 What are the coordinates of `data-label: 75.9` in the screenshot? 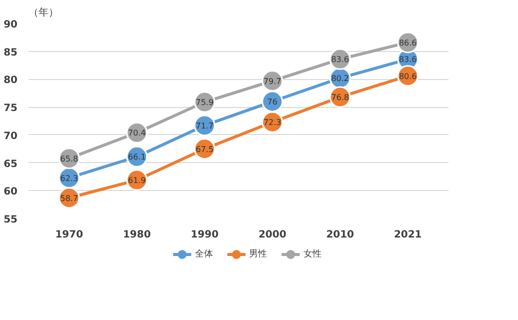 It's located at (205, 103).